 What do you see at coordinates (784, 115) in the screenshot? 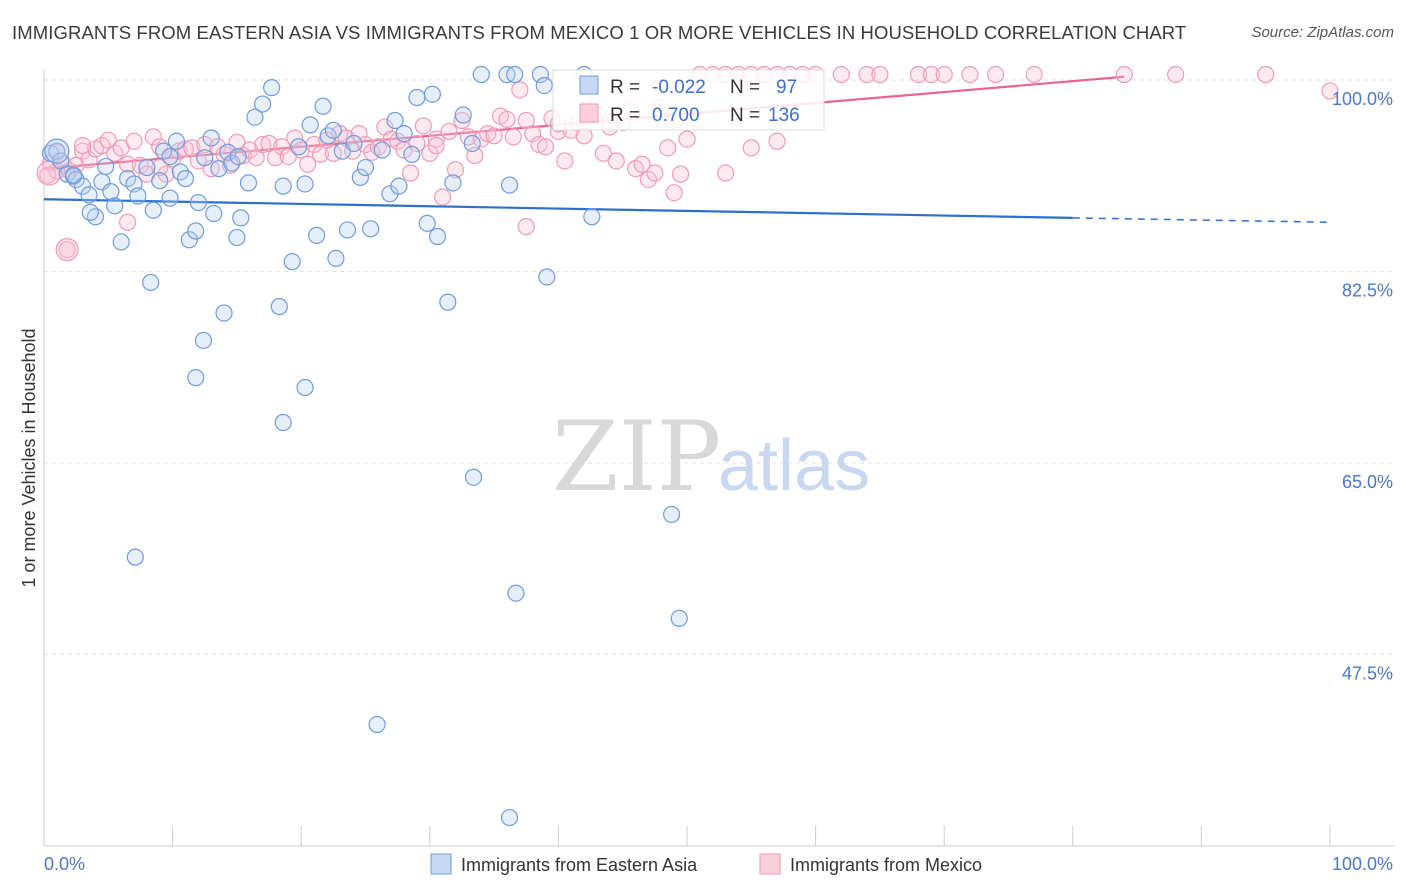
I see `stats-n-value-pink: 136` at bounding box center [784, 115].